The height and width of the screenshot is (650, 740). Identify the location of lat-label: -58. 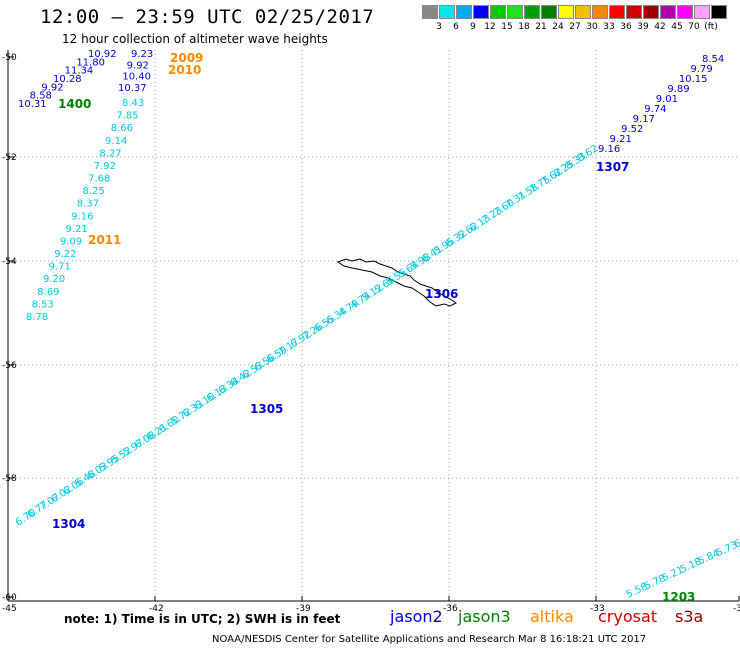
(9, 479).